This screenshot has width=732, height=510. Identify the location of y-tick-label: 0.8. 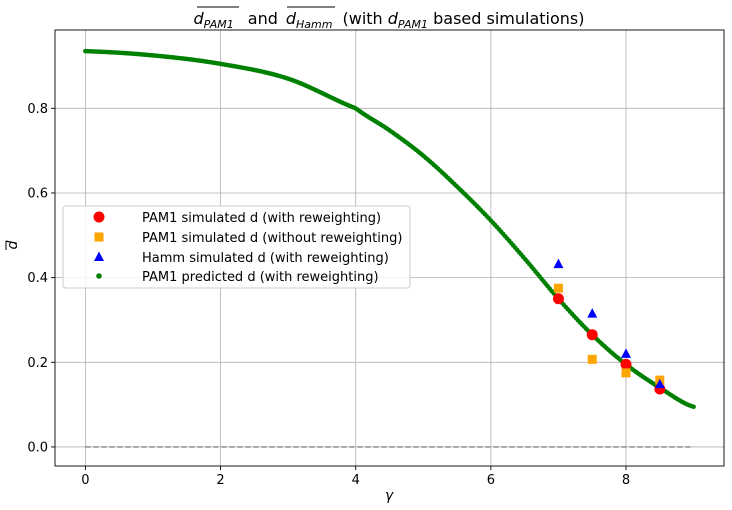
(37, 109).